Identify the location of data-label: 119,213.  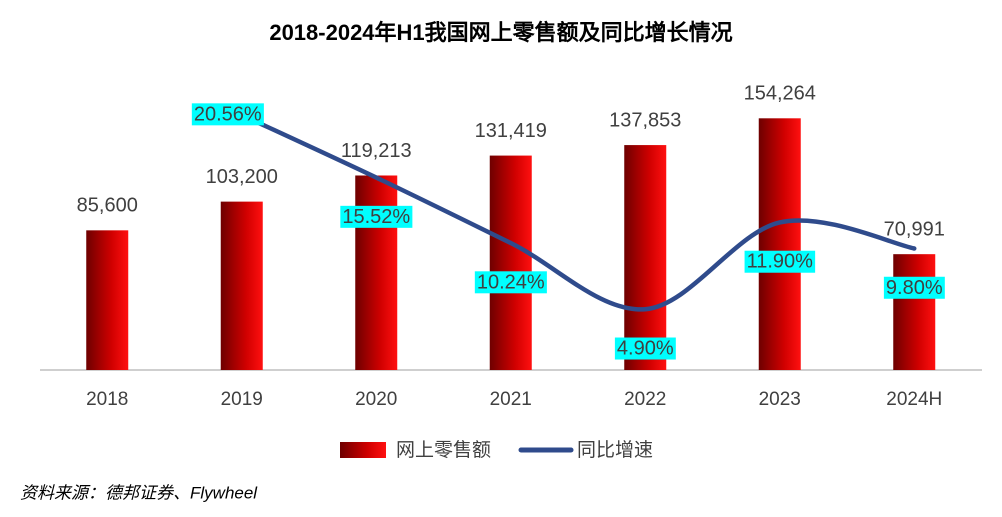
(376, 151).